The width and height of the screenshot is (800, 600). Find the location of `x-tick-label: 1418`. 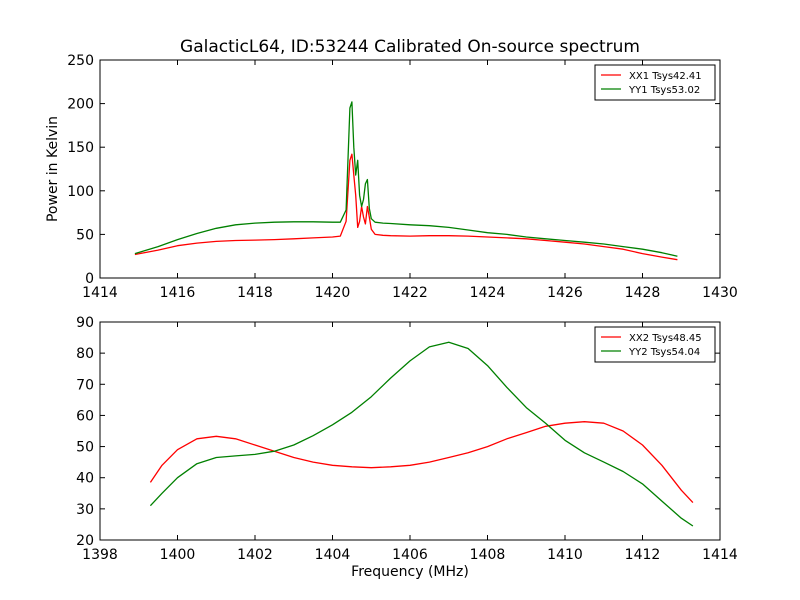

x-tick-label: 1418 is located at coordinates (255, 293).